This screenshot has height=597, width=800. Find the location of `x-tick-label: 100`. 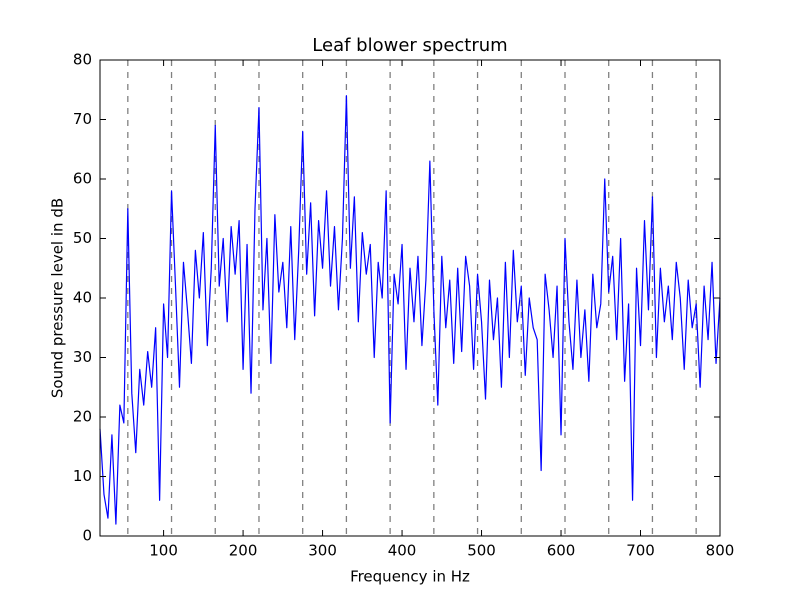

x-tick-label: 100 is located at coordinates (163, 551).